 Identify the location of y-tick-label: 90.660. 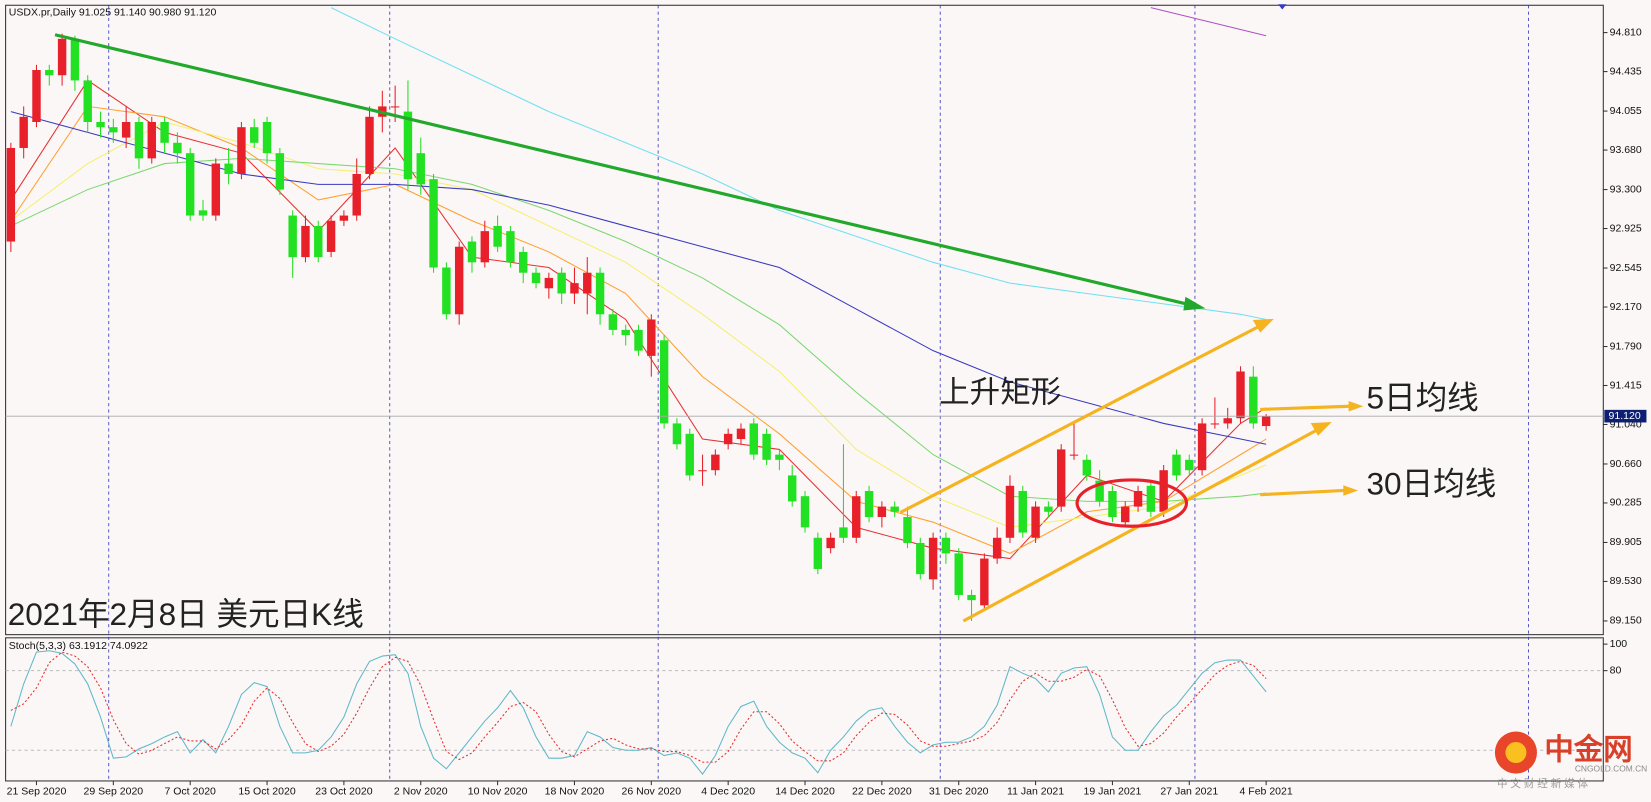
(1626, 464).